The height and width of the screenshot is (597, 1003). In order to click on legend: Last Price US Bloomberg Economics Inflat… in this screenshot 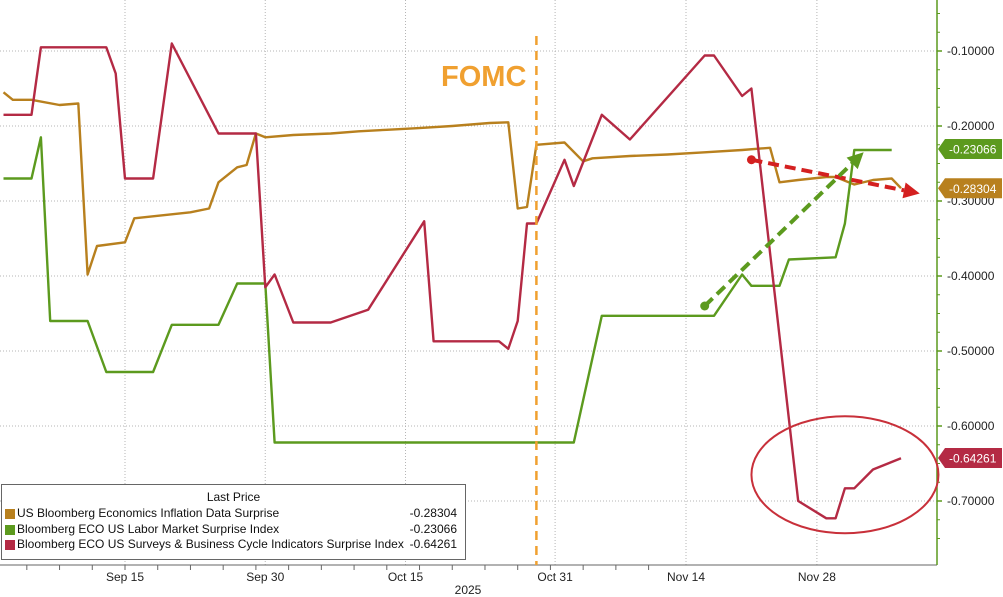, I will do `click(233, 522)`.